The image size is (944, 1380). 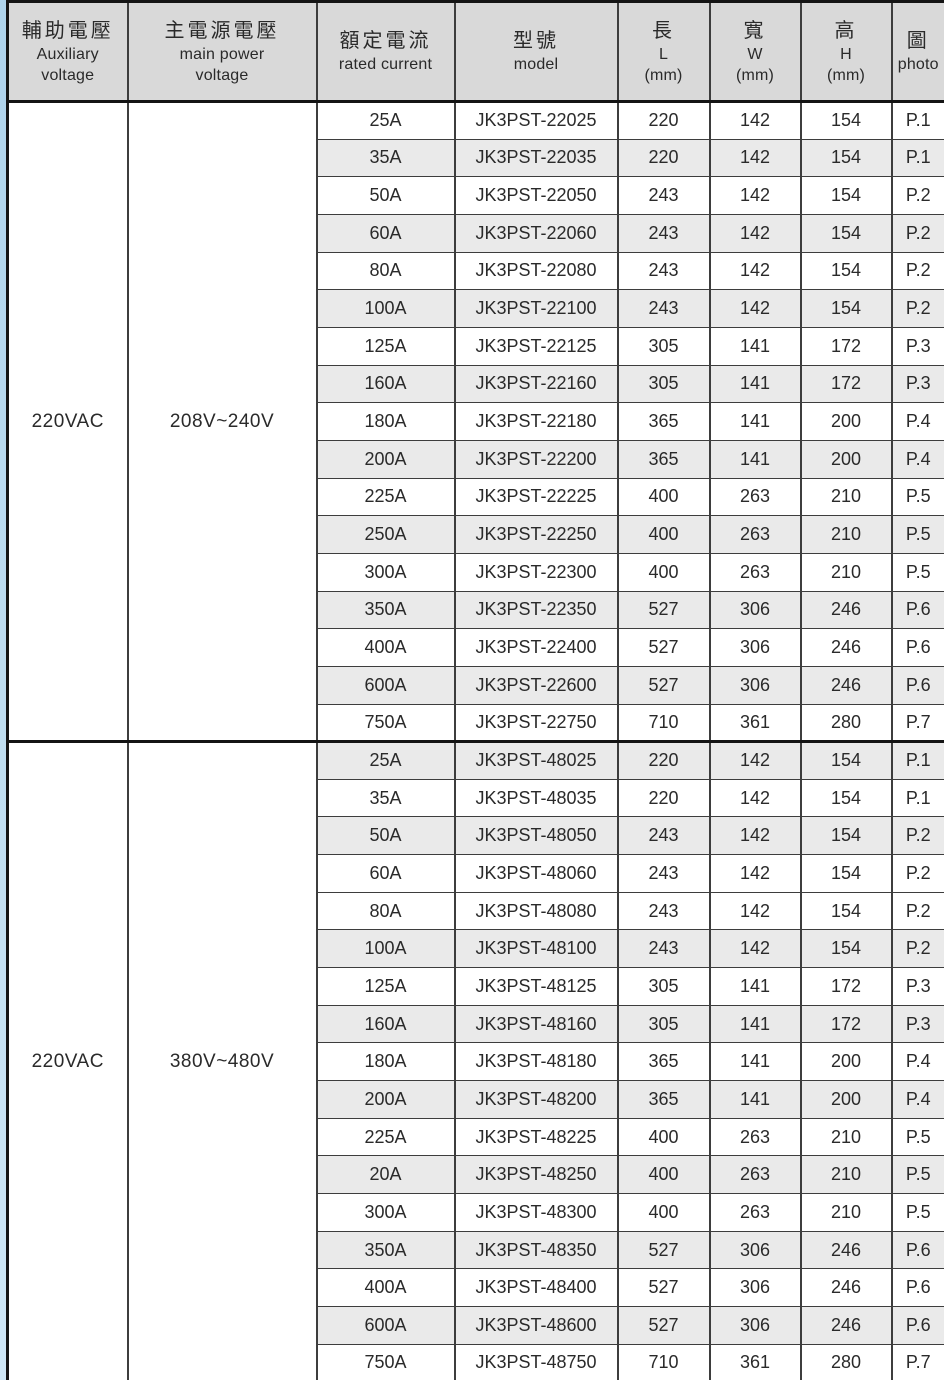 I want to click on table-row: 80A JK3PST-48080 243 142 154 P.2, so click(x=476, y=911).